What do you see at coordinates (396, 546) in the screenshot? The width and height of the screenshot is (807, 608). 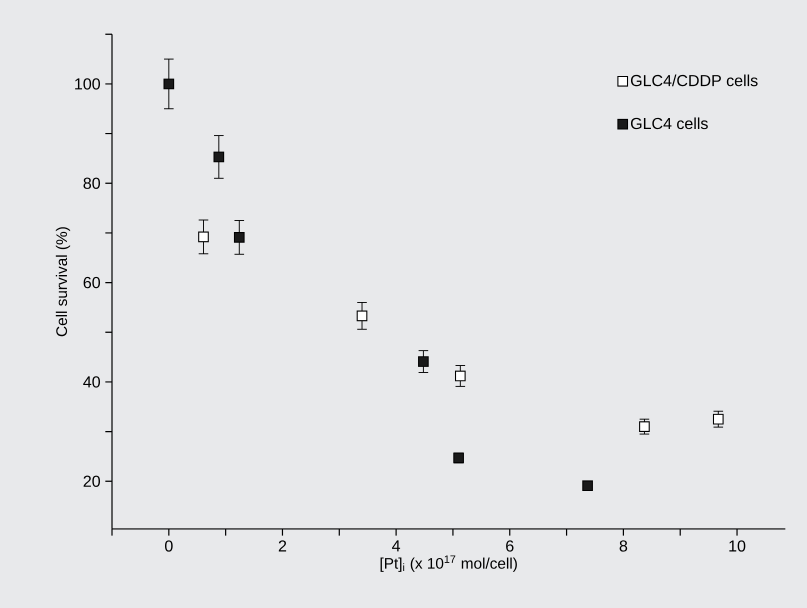 I see `x-tick-label: 4` at bounding box center [396, 546].